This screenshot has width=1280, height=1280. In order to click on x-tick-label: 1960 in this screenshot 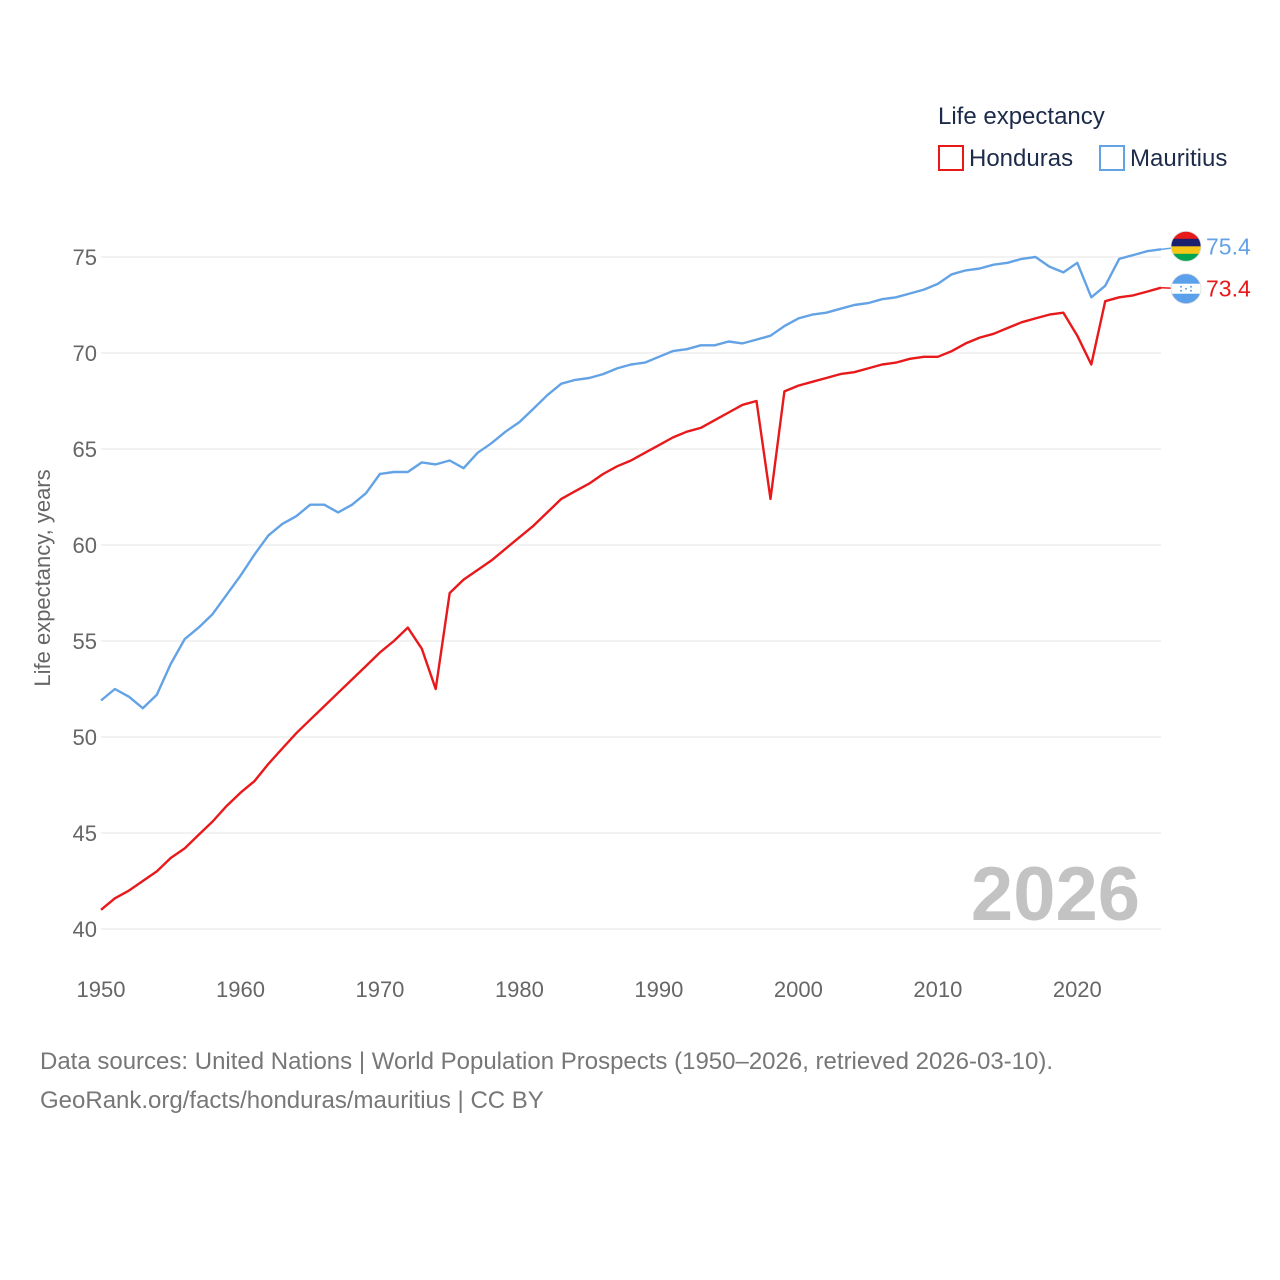, I will do `click(240, 989)`.